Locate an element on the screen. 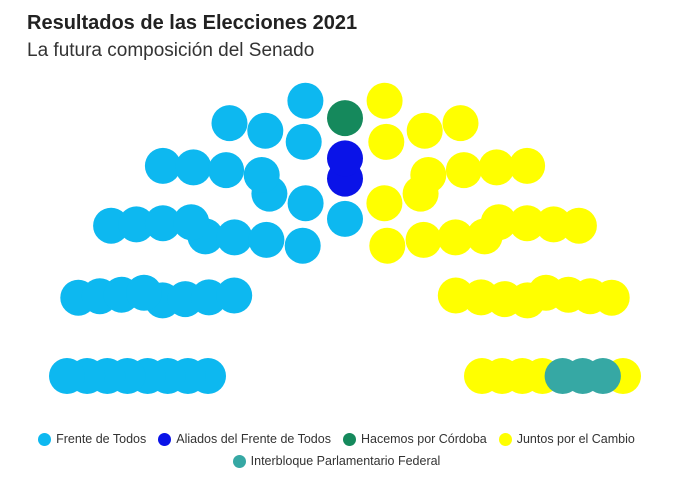 This screenshot has width=673, height=484. legend-swatch-aliados-del-frente-de-todos is located at coordinates (165, 439).